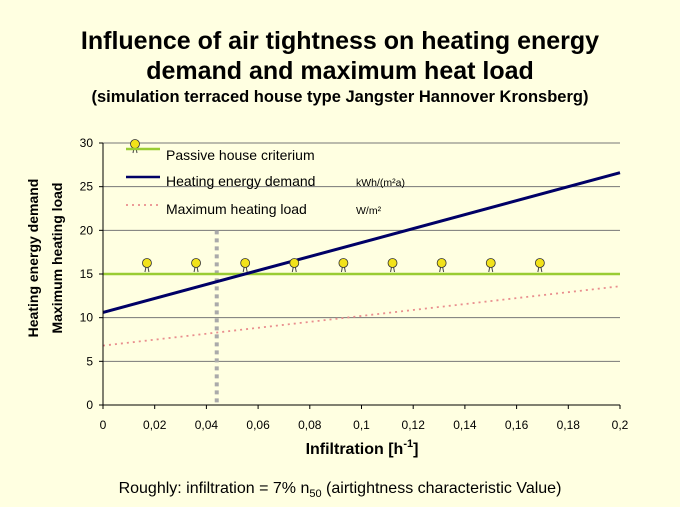  What do you see at coordinates (441, 488) in the screenshot?
I see `footer-suffix: (airtightness characteristic Value)` at bounding box center [441, 488].